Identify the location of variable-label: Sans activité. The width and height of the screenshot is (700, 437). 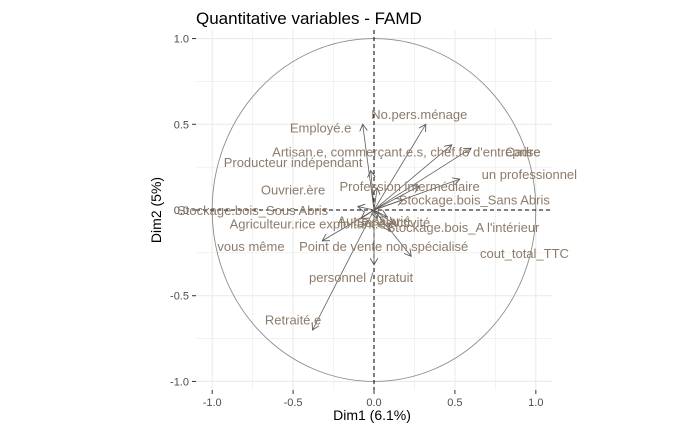
(394, 222).